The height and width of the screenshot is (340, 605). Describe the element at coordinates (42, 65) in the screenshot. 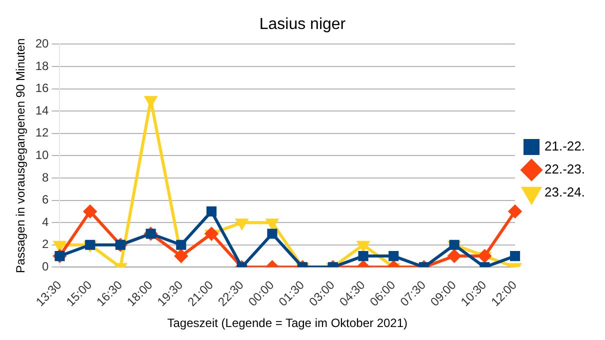

I see `y-tick-label: 18` at that location.